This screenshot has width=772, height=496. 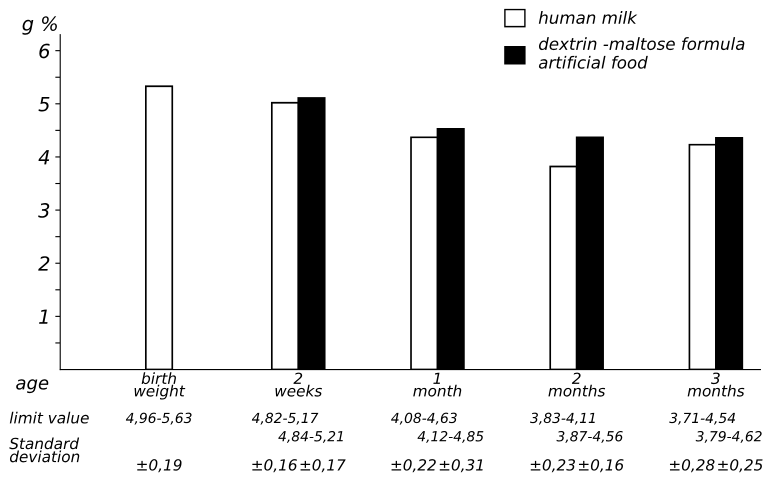 I want to click on text: ±0,22, so click(x=414, y=465).